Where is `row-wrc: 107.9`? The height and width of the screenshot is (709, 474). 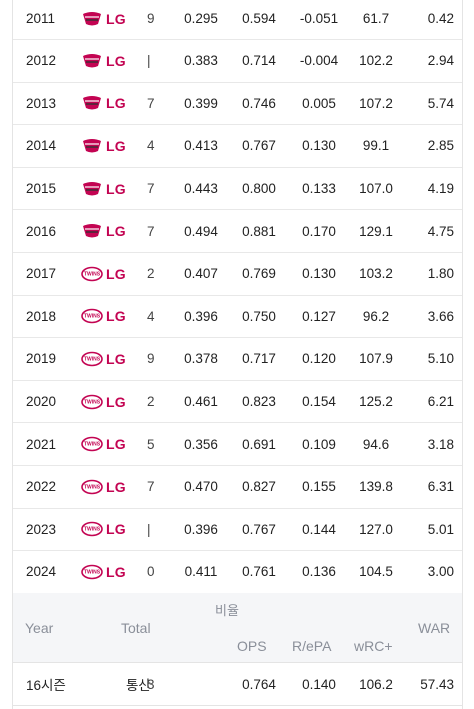 row-wrc: 107.9 is located at coordinates (376, 359).